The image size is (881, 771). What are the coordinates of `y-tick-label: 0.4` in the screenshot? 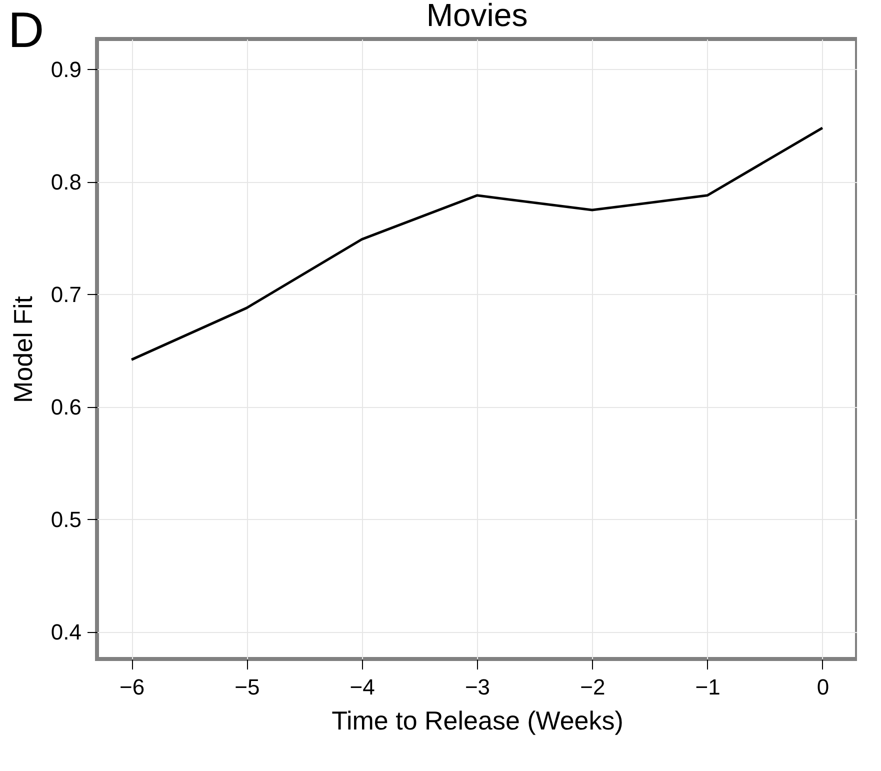 It's located at (66, 631).